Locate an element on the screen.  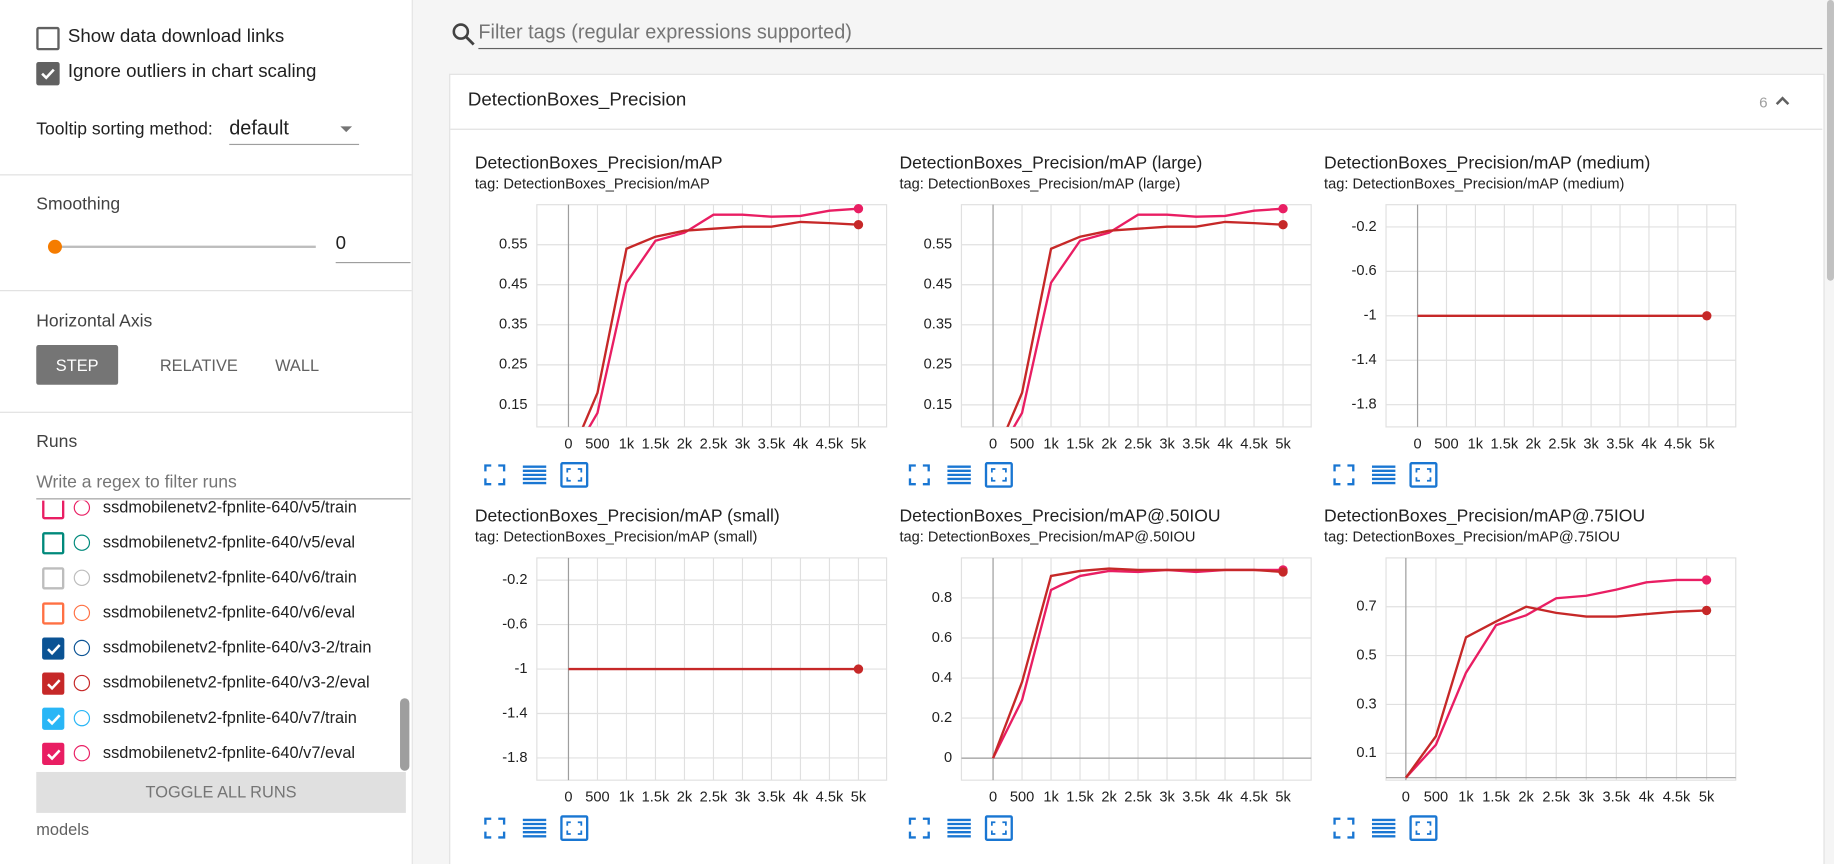
page-scrollbar is located at coordinates (1830, 140).